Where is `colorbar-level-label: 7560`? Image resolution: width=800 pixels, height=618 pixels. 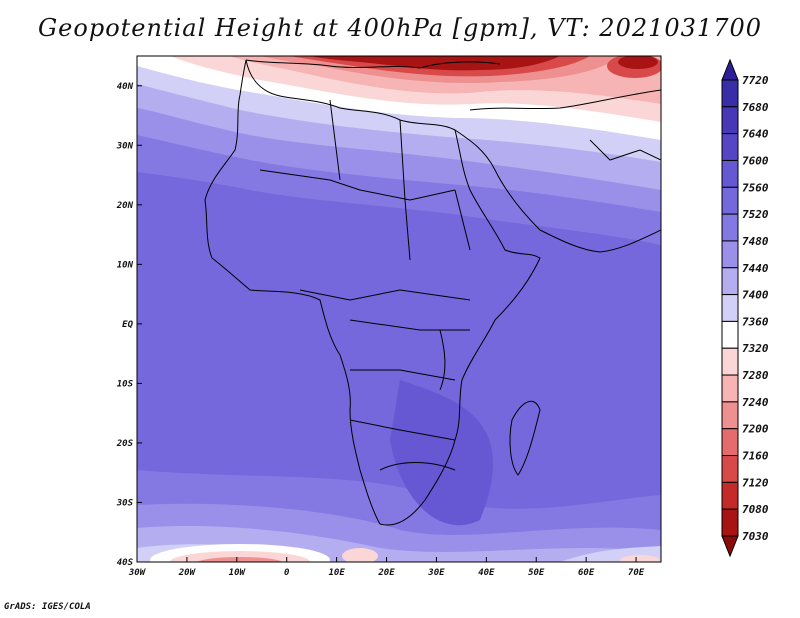
colorbar-level-label: 7560 is located at coordinates (755, 187).